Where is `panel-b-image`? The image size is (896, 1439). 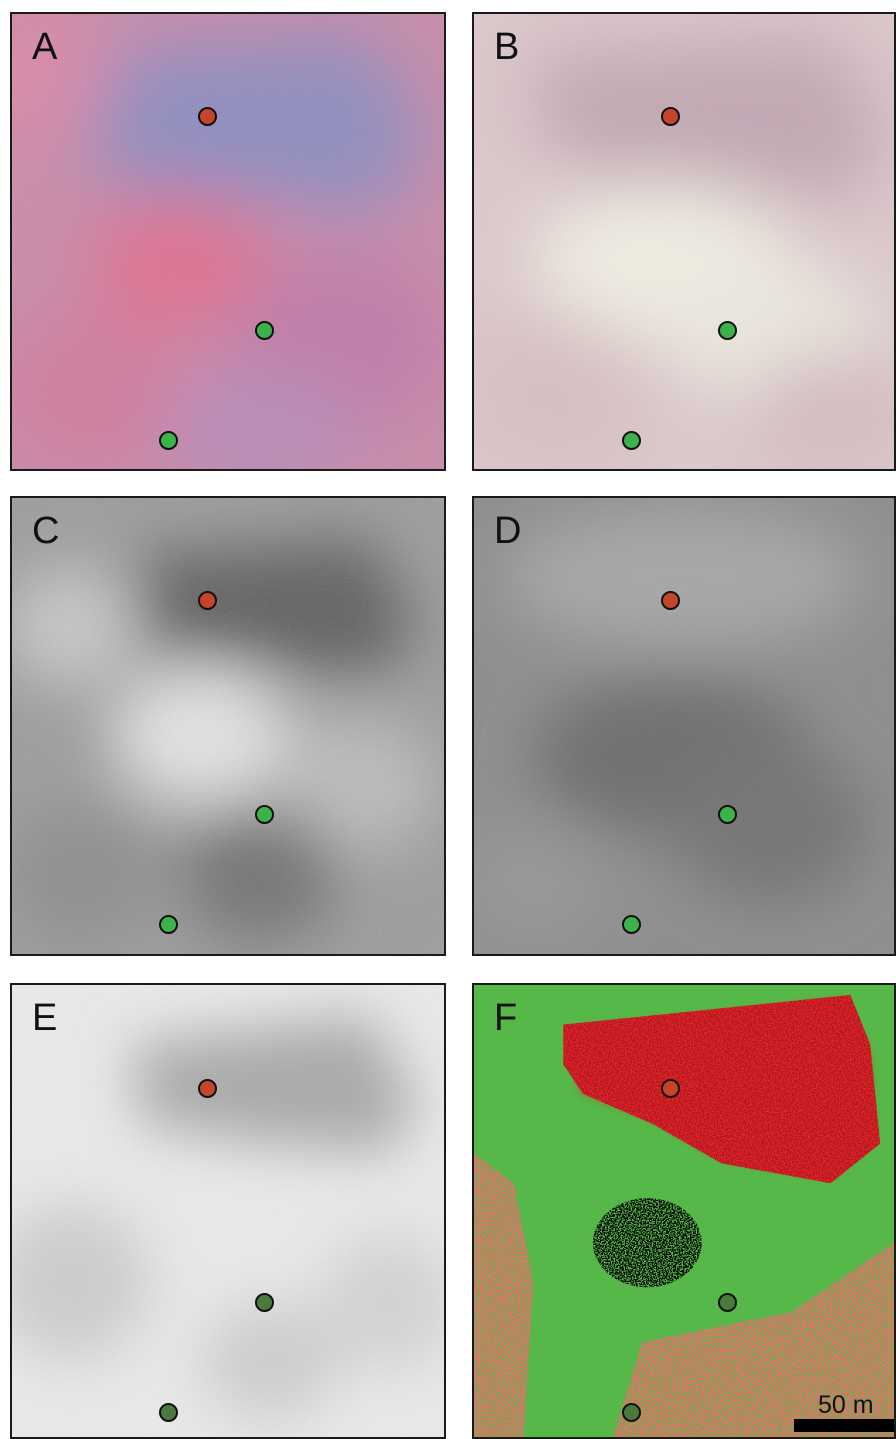
panel-b-image is located at coordinates (684, 241).